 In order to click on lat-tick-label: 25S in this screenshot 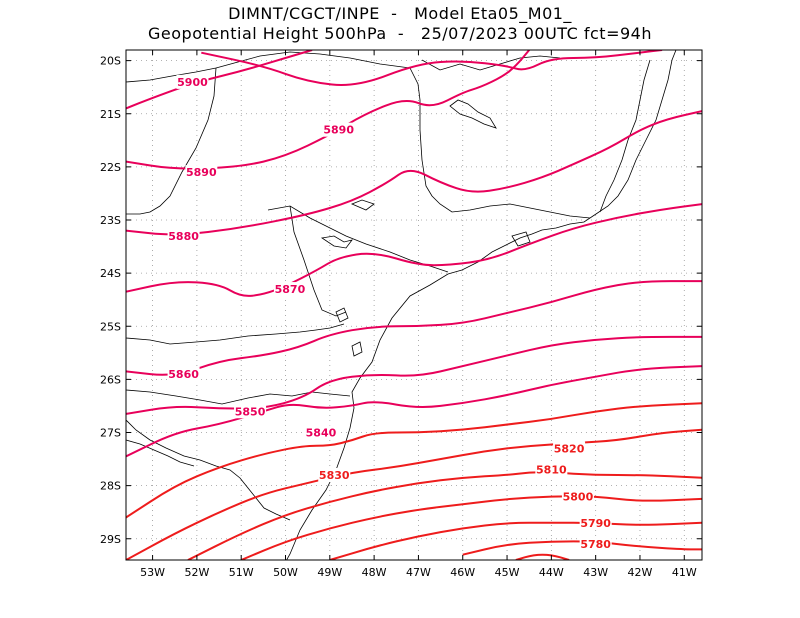, I will do `click(110, 326)`.